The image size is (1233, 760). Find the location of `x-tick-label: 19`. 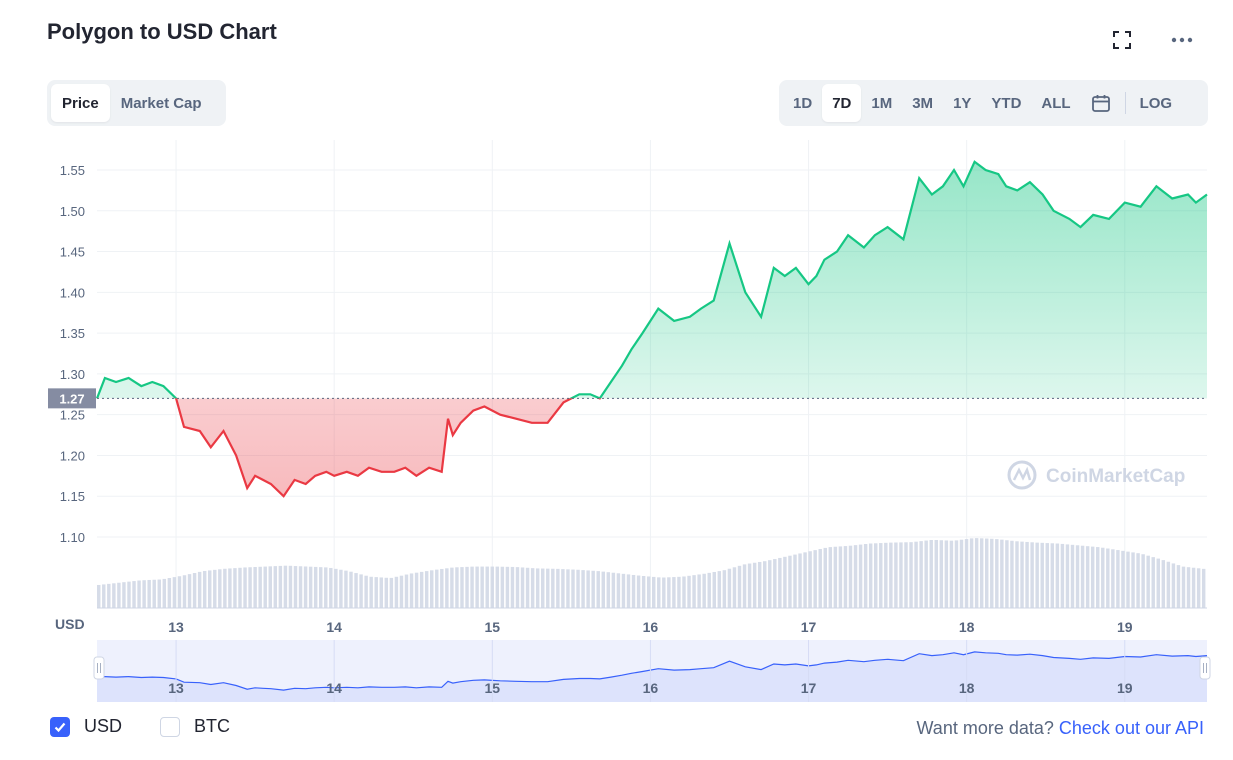

x-tick-label: 19 is located at coordinates (1125, 627).